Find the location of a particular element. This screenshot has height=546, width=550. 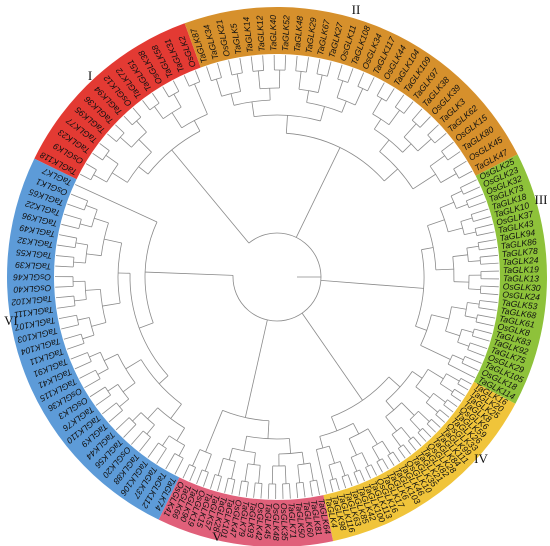

leaf-label: TaGLK52 is located at coordinates (285, 33).